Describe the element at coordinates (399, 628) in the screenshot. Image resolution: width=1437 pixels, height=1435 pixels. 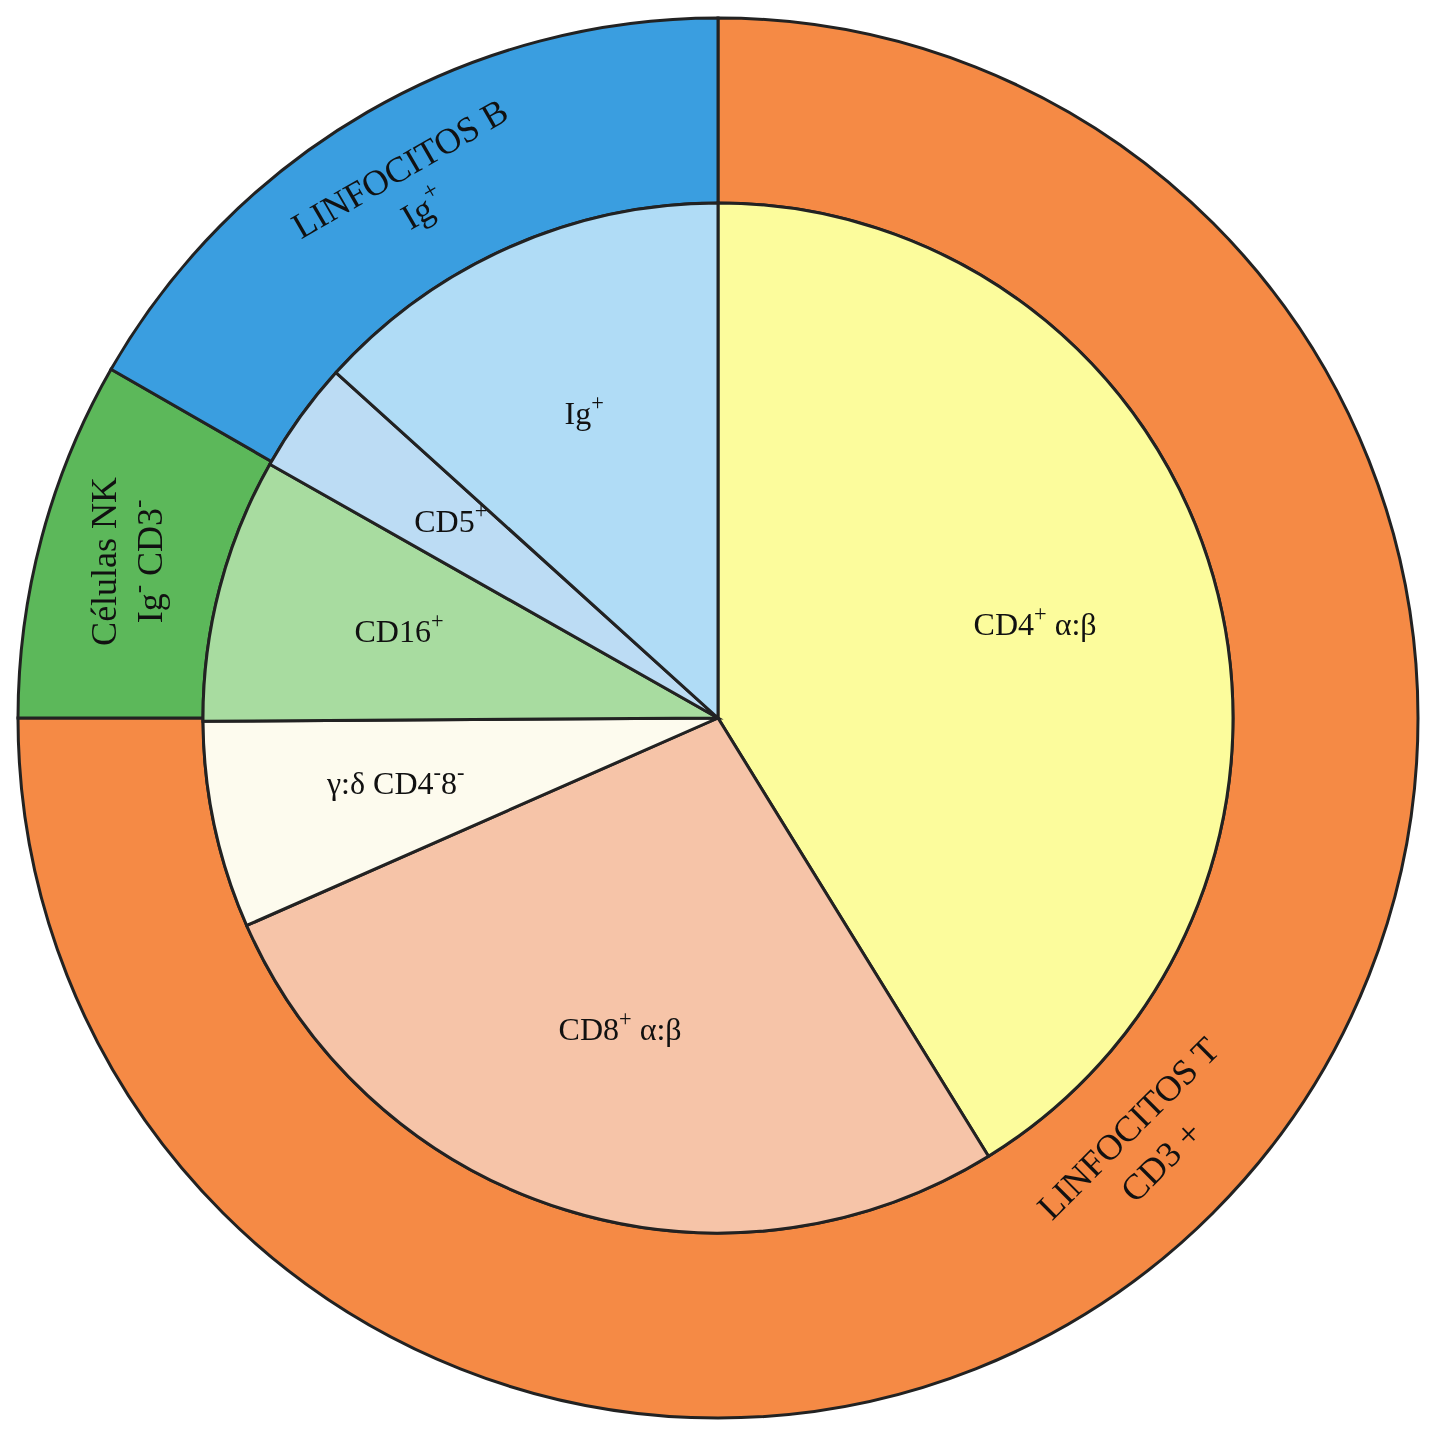
I see `slice-label: CD16$^{+}$` at that location.